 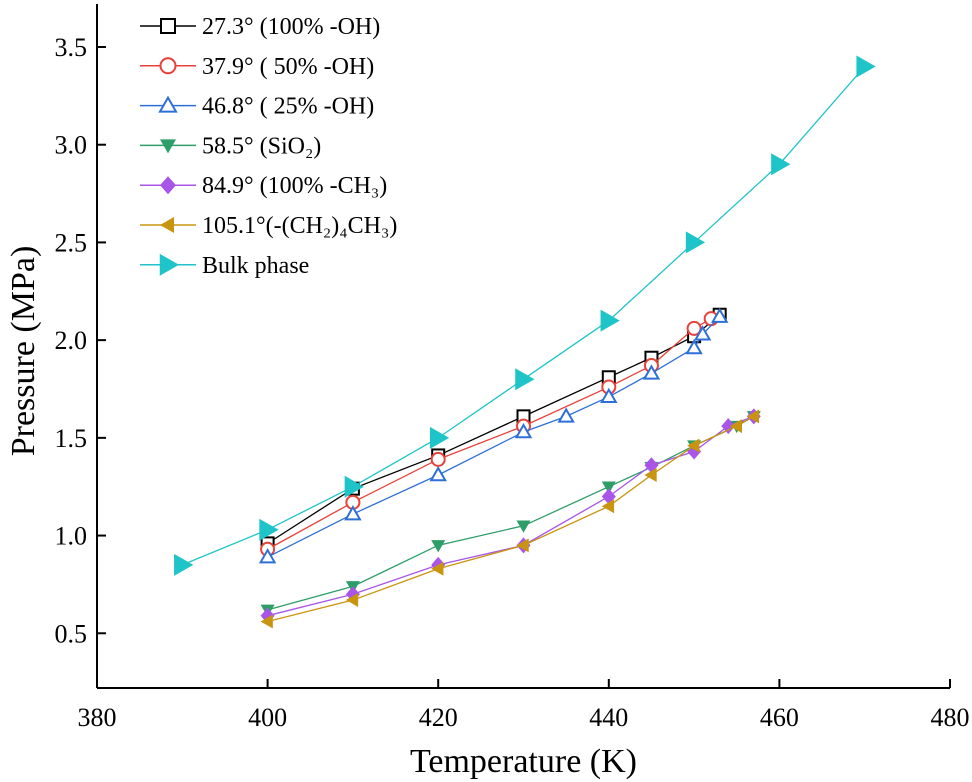 What do you see at coordinates (71, 47) in the screenshot?
I see `y-tick-label: 3.5` at bounding box center [71, 47].